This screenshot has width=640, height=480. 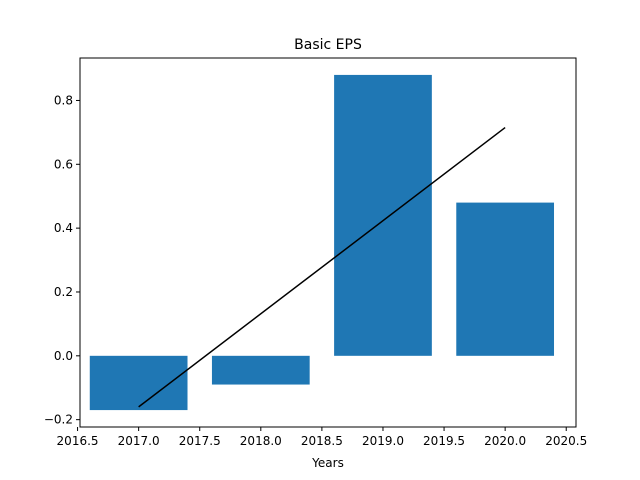 I want to click on x-tick-label: 2017.5, so click(x=200, y=441).